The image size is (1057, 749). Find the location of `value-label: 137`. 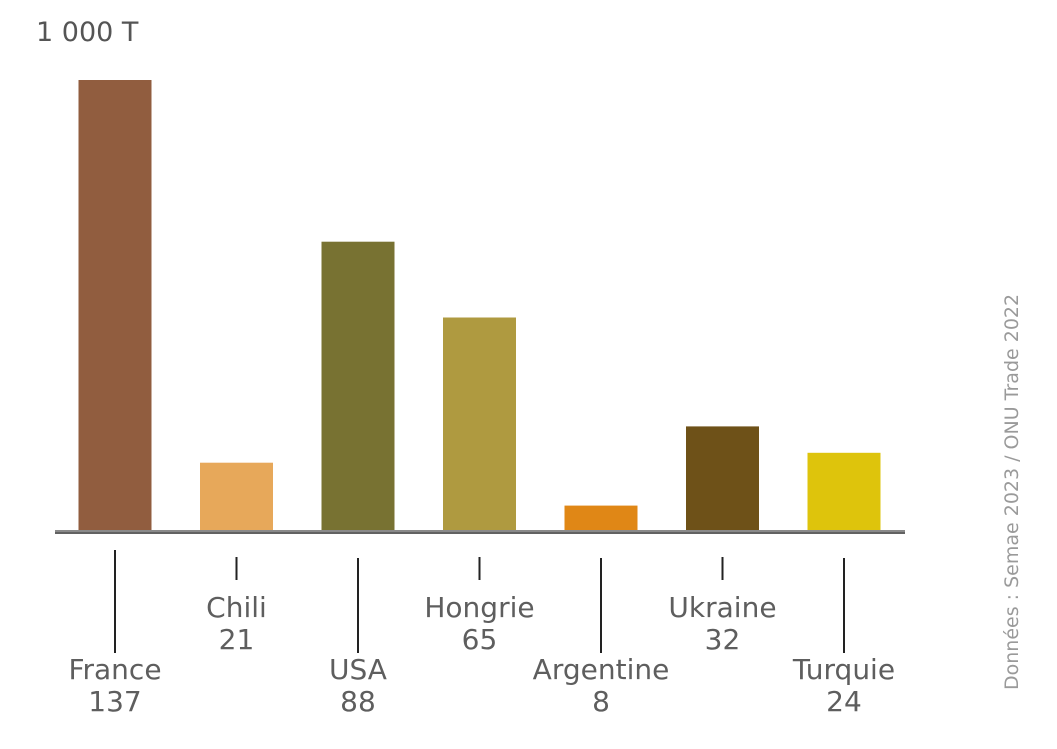

value-label: 137 is located at coordinates (114, 701).